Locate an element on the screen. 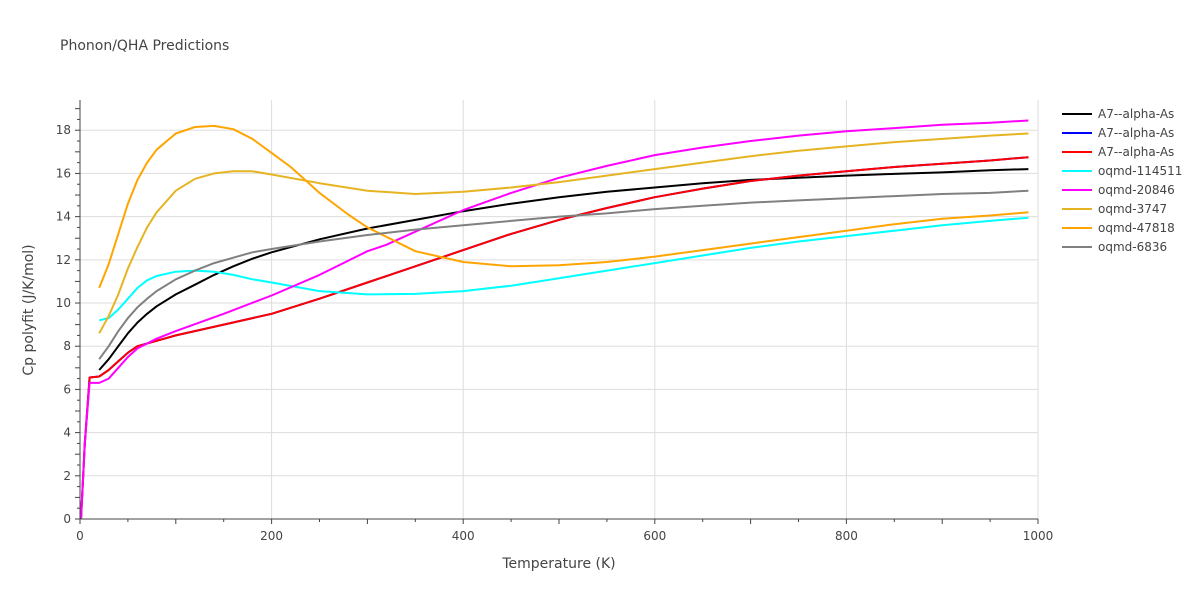  legend-item: oqmd-20846 is located at coordinates (1118, 190).